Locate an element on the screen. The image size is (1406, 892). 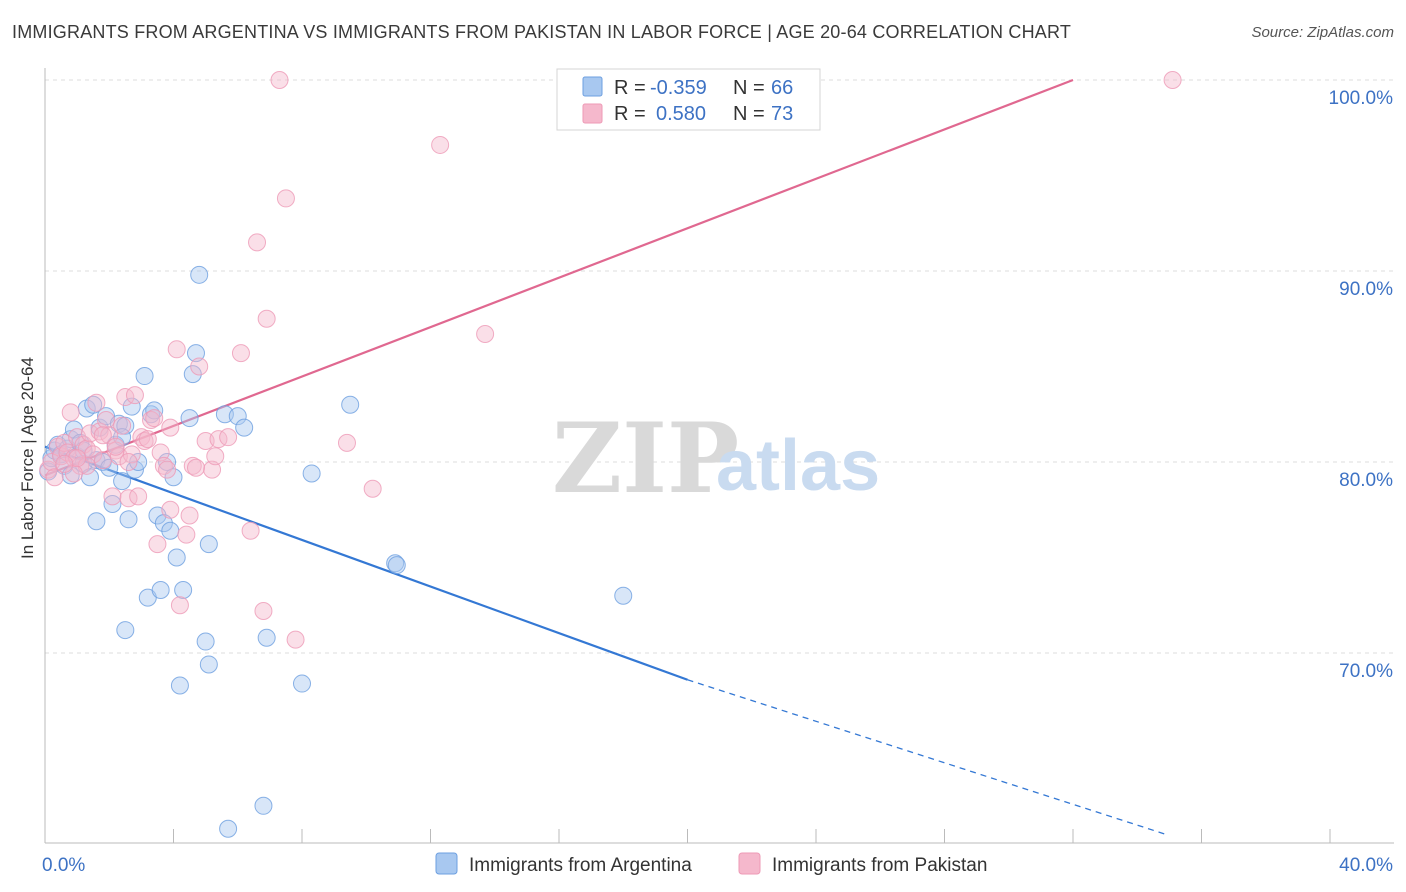
legend-swatch-argentina-bottom is located at coordinates (446, 863).